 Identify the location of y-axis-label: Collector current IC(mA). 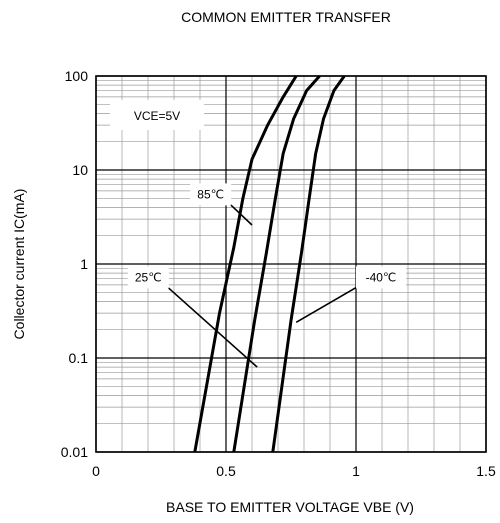
(19, 264).